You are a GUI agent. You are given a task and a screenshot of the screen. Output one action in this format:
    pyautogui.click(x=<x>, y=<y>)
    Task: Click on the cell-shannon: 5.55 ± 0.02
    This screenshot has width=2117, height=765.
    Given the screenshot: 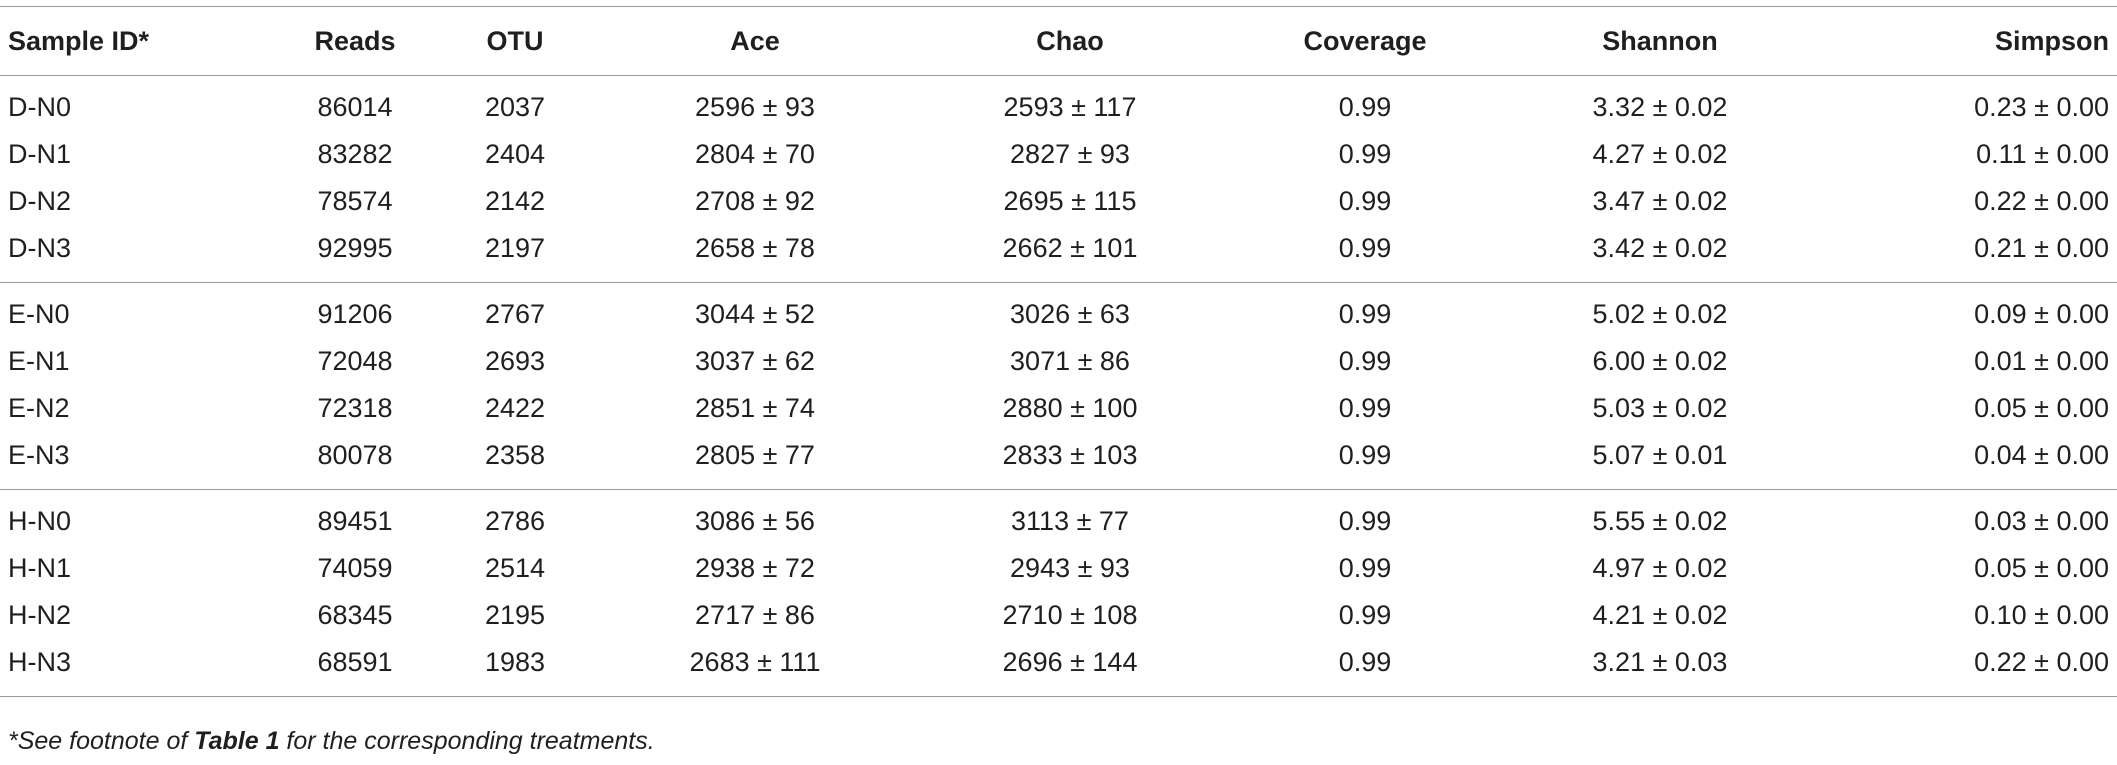 What is the action you would take?
    pyautogui.click(x=1660, y=521)
    